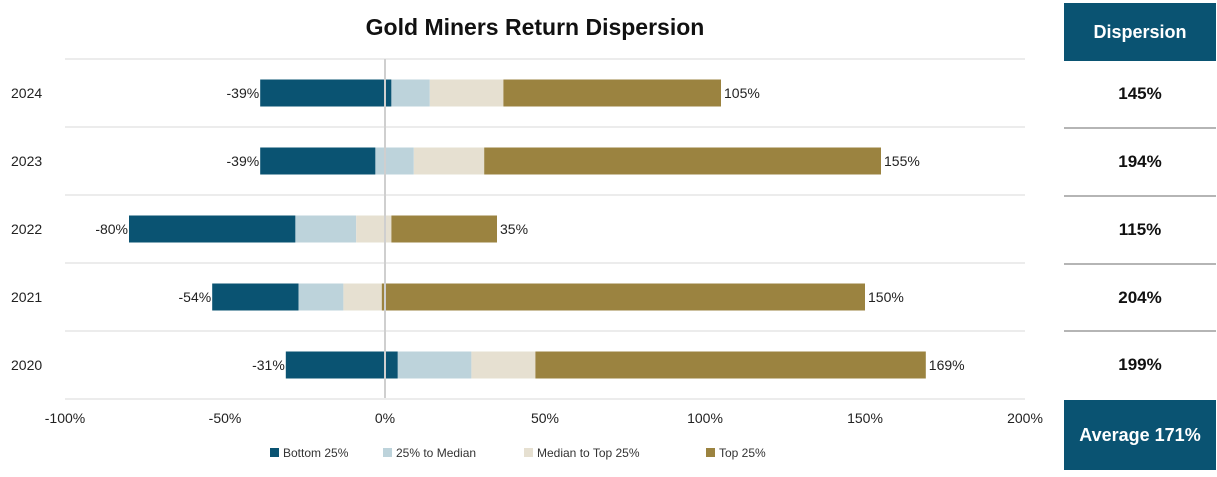 The image size is (1217, 477). I want to click on dispersion-value: 145%, so click(1140, 93).